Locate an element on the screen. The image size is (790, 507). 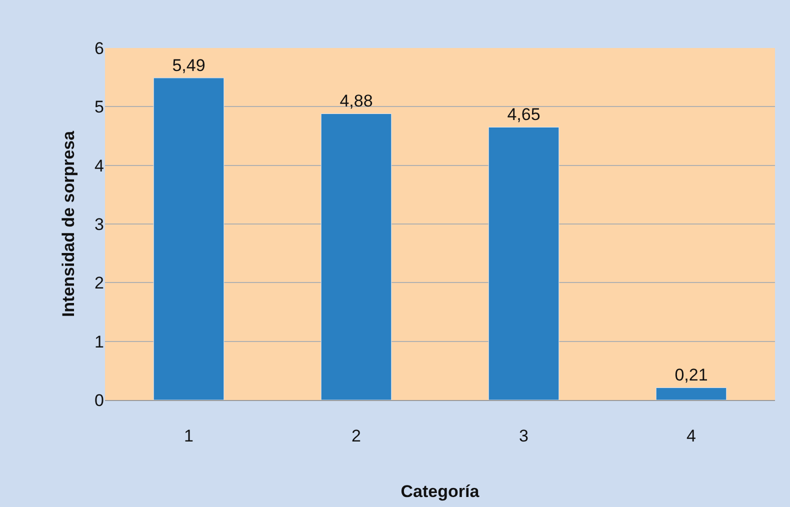
x-tick-label: 1 is located at coordinates (189, 436).